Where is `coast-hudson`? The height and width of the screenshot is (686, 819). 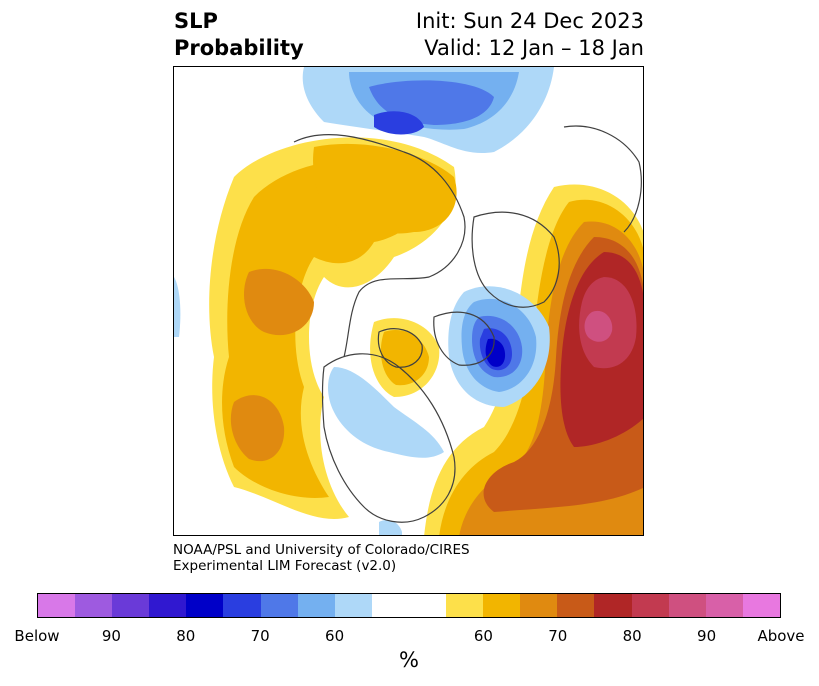
coast-hudson is located at coordinates (400, 348).